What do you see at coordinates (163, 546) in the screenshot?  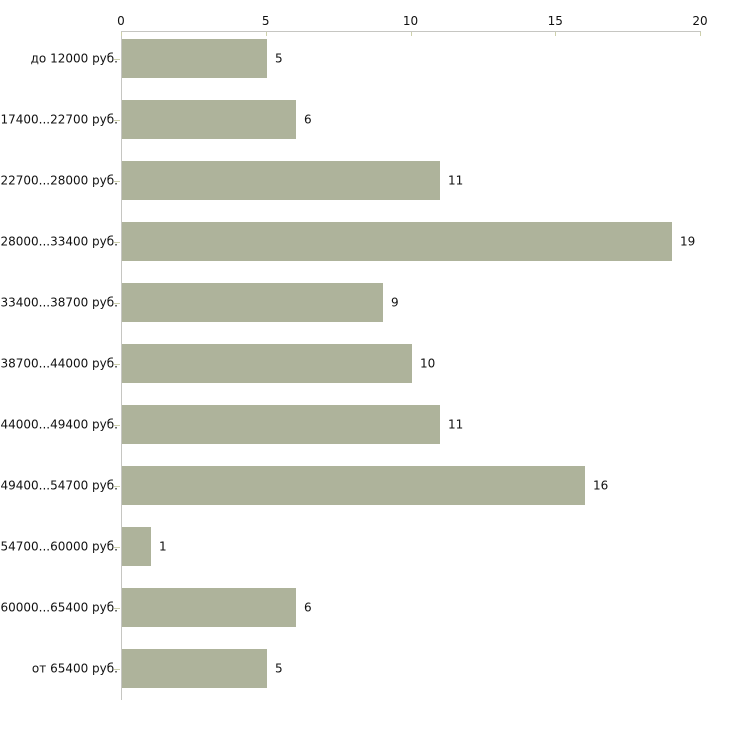 I see `bar-value-label: 1` at bounding box center [163, 546].